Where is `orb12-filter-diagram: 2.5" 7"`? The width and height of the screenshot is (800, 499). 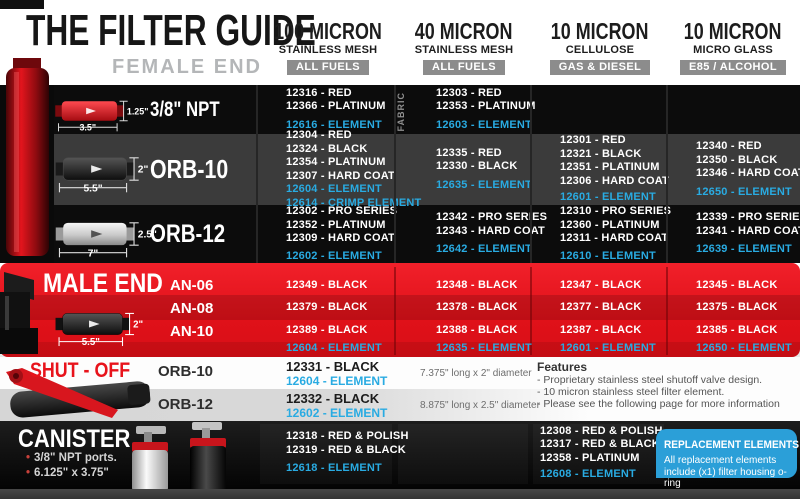
orb12-filter-diagram: 2.5" 7" is located at coordinates (106, 240).